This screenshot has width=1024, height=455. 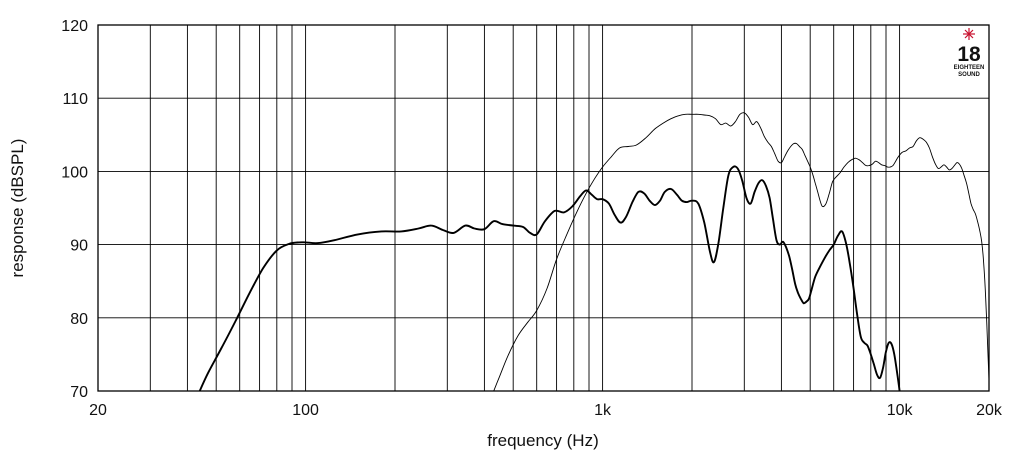 What do you see at coordinates (603, 410) in the screenshot?
I see `x-tick-label: 1k` at bounding box center [603, 410].